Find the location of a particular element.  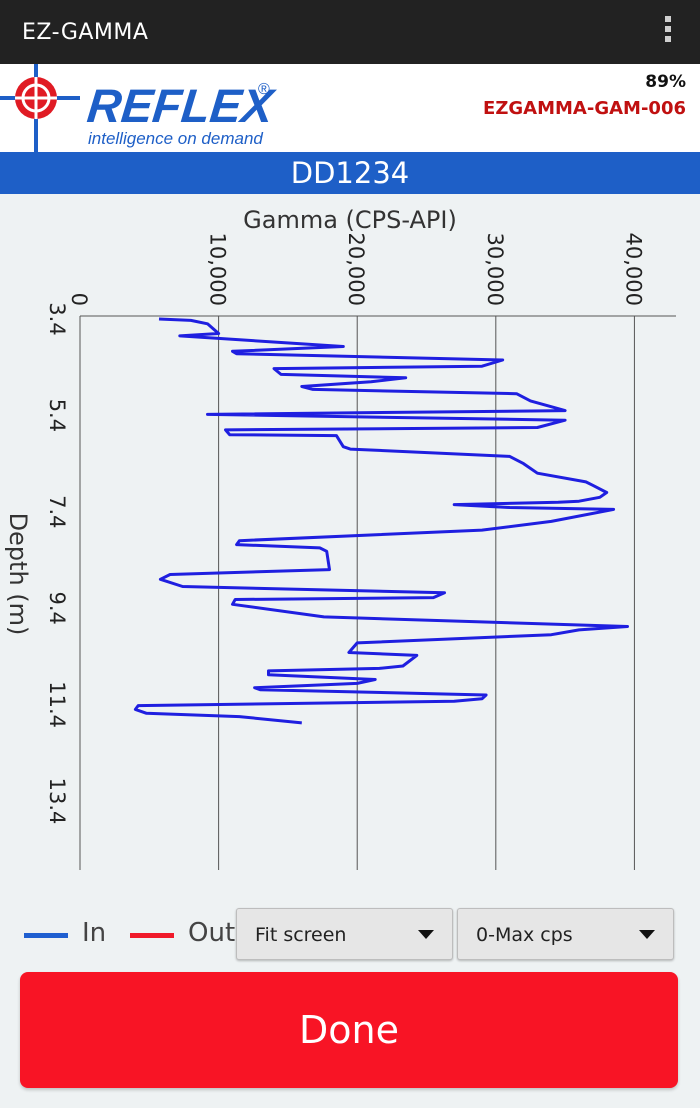

reflex-logo: REFLEX ® intelligence on demand is located at coordinates (139, 108).